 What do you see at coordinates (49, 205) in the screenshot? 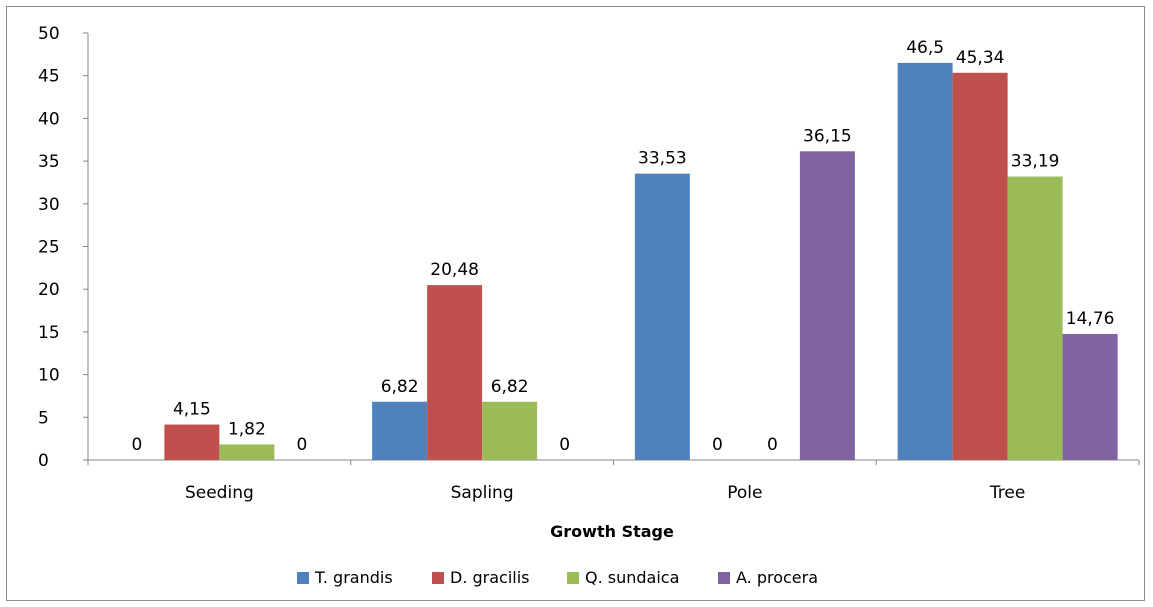
I see `y-tick-label: 30` at bounding box center [49, 205].